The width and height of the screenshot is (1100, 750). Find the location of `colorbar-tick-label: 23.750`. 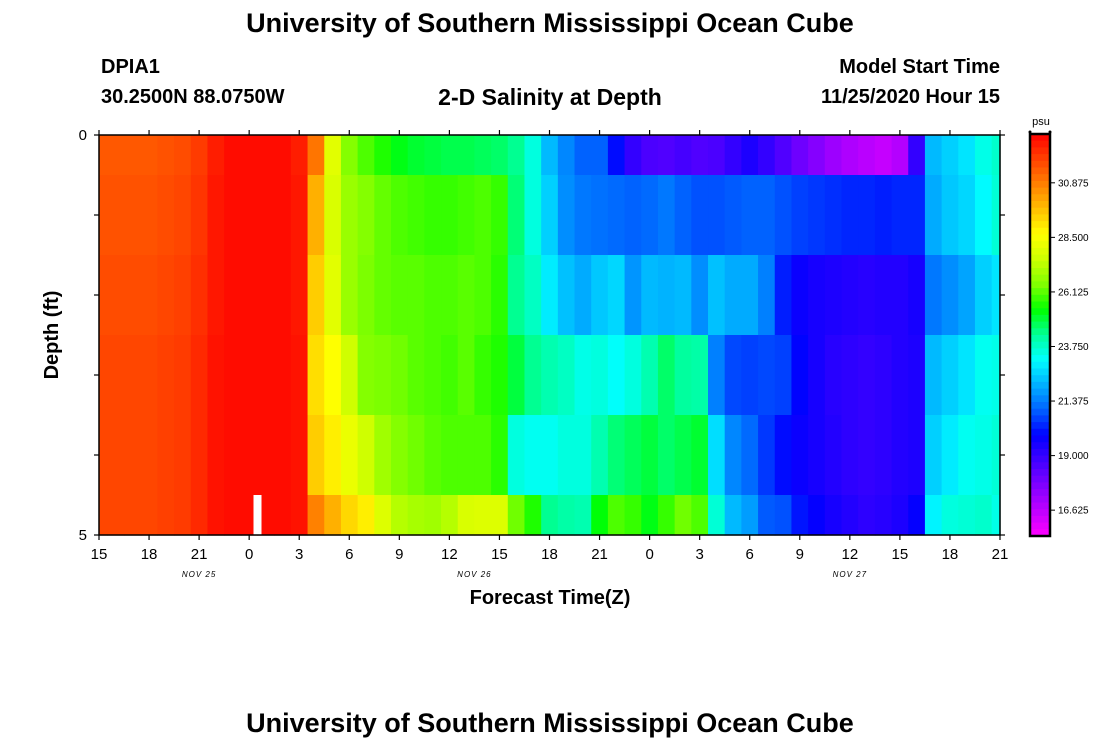

colorbar-tick-label: 23.750 is located at coordinates (1073, 347).